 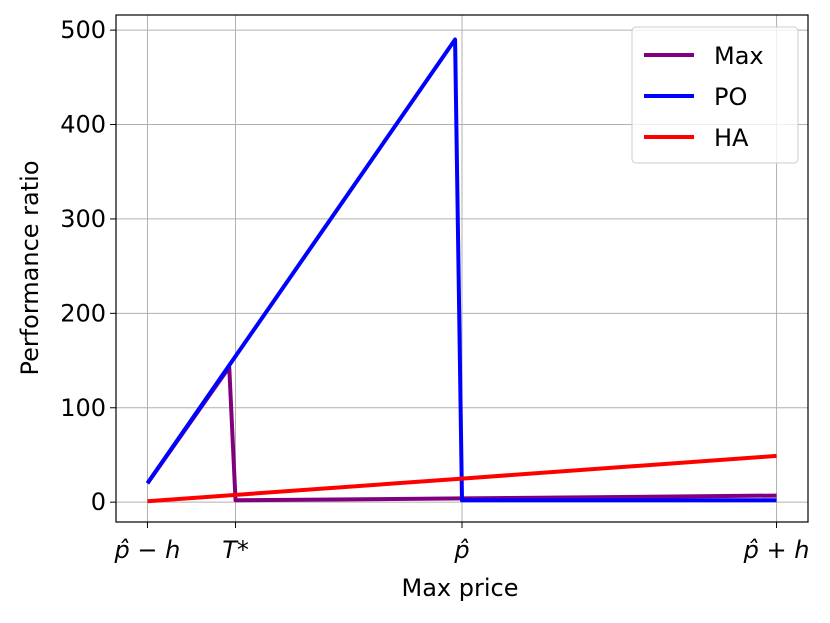 I want to click on legend-box, so click(x=715, y=95).